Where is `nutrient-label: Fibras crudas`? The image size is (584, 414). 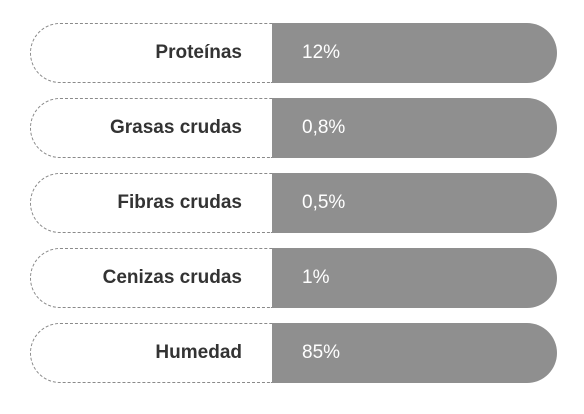 nutrient-label: Fibras crudas is located at coordinates (179, 202).